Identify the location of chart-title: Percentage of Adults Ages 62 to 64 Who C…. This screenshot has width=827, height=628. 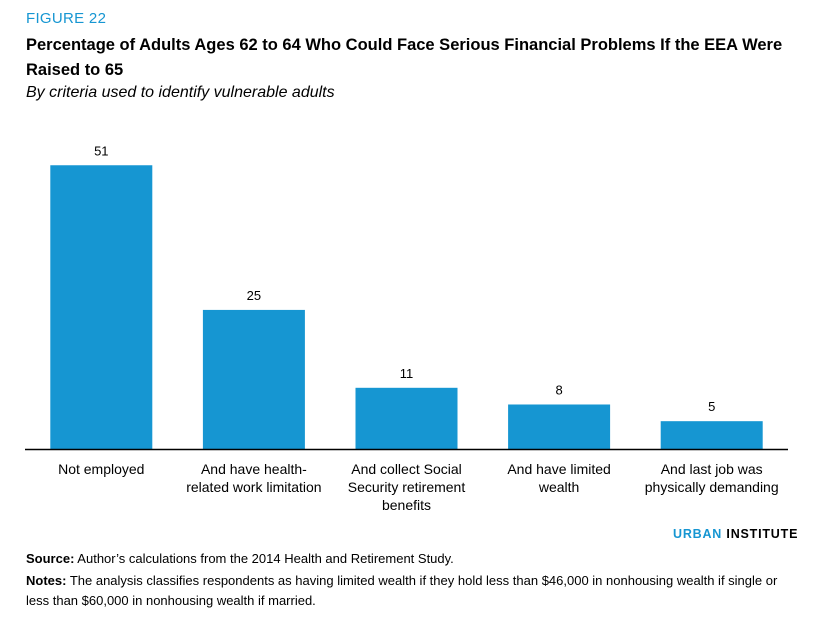
(404, 57).